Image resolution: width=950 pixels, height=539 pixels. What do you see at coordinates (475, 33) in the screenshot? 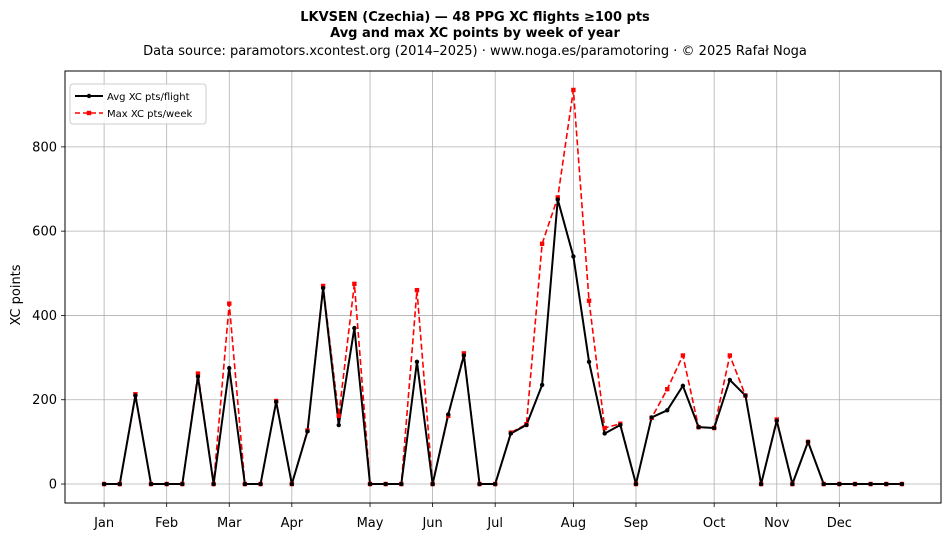
I see `chart-subtitle: Avg and max XC points by week of year` at bounding box center [475, 33].